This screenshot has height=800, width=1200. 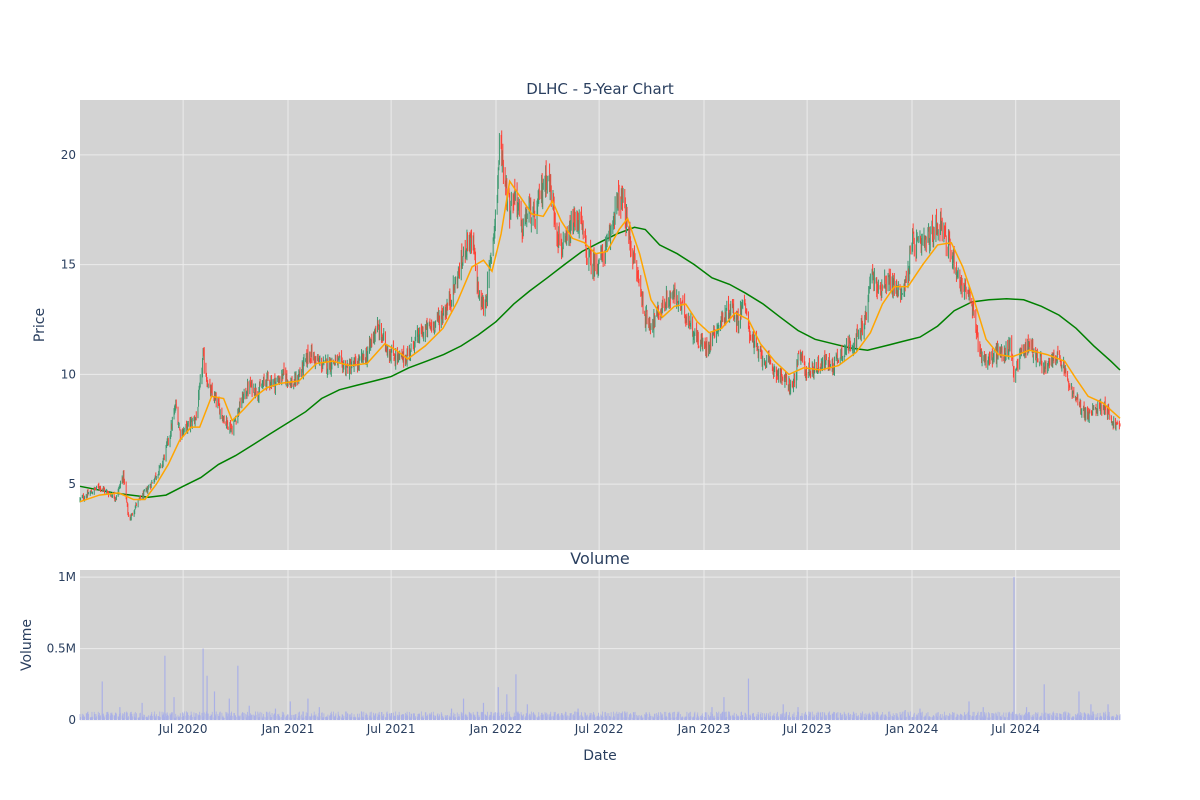 I want to click on date-tick-label: Jul 2024, so click(x=1015, y=729).